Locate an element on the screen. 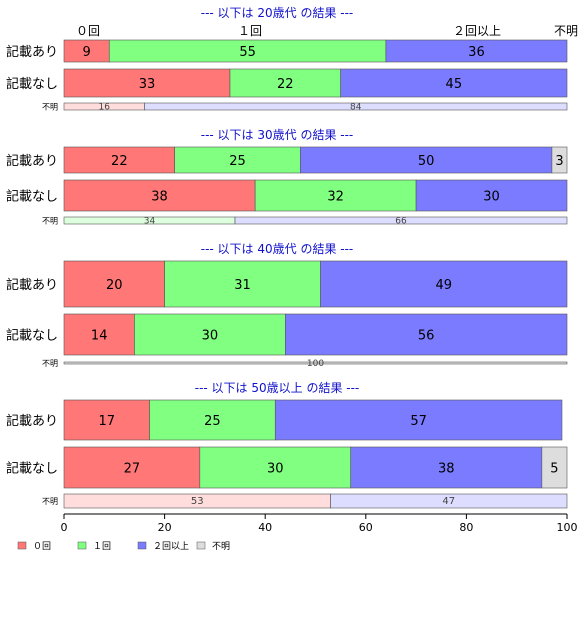 Image resolution: width=580 pixels, height=636 pixels. x-tick-label: 20 is located at coordinates (165, 527).